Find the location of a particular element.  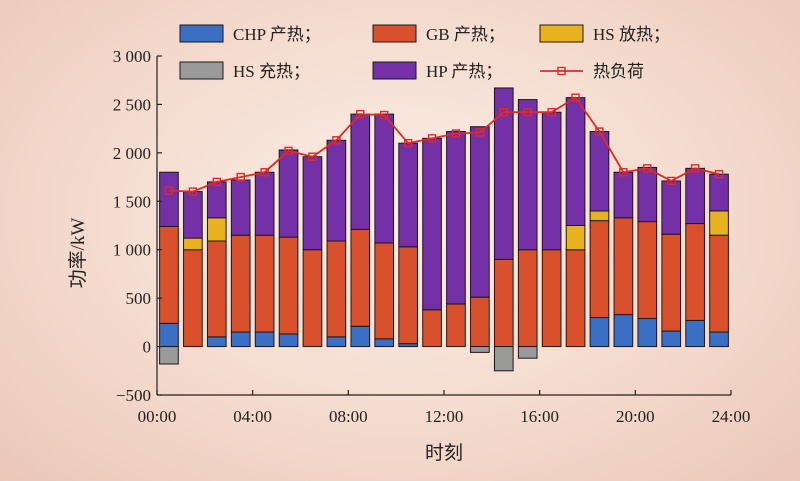

y-tick-label: 0 is located at coordinates (147, 347).